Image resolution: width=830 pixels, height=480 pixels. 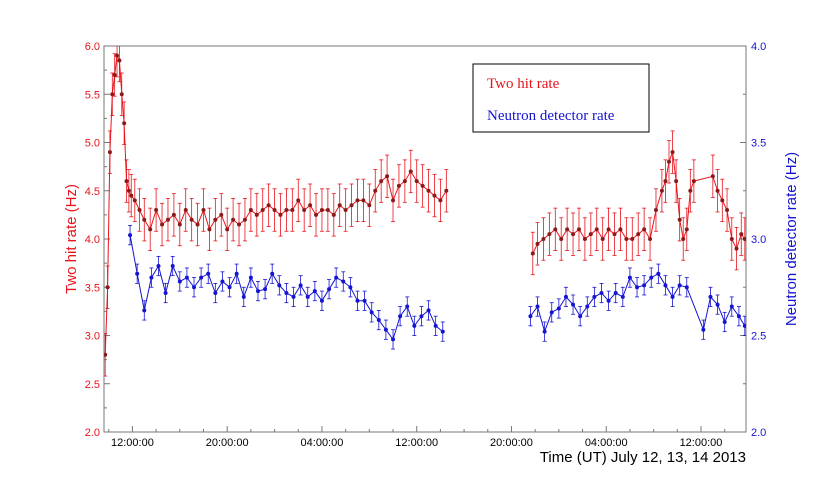 I want to click on left-axis-tick-label: 2.0, so click(x=92, y=433).